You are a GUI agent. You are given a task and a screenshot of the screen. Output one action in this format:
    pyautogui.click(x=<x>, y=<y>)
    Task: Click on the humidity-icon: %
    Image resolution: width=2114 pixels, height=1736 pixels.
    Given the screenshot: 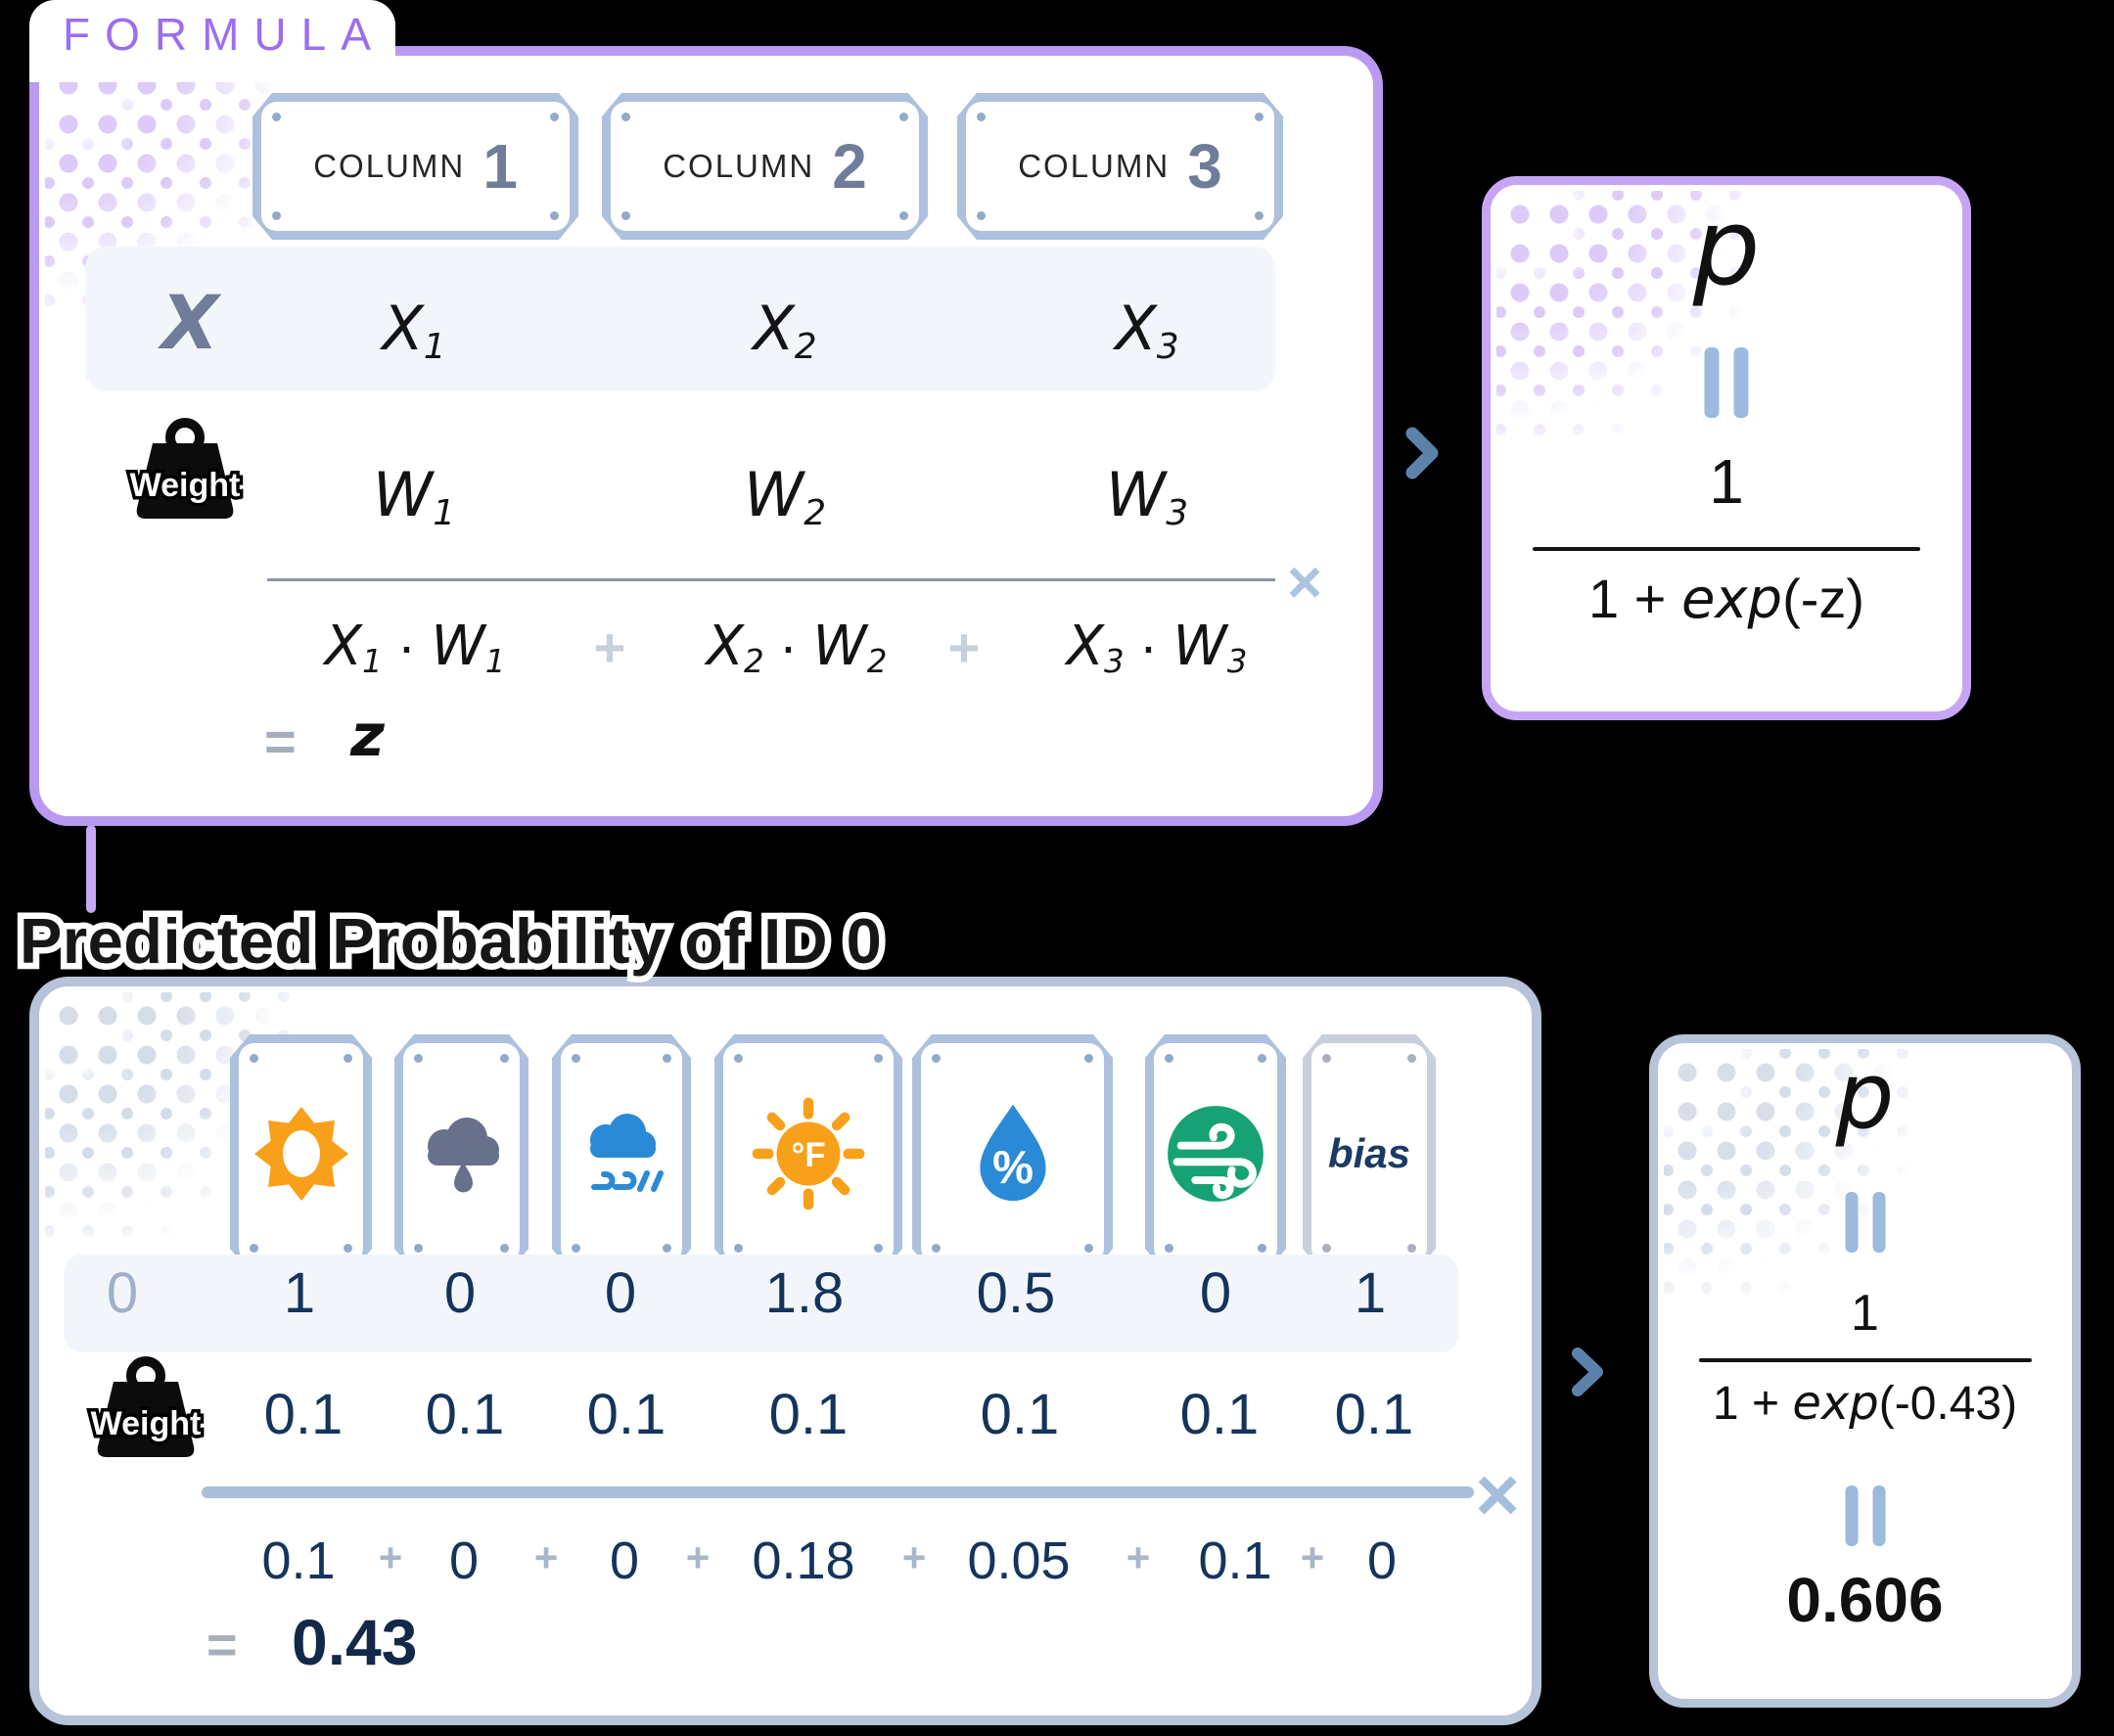 What is the action you would take?
    pyautogui.click(x=1013, y=1154)
    